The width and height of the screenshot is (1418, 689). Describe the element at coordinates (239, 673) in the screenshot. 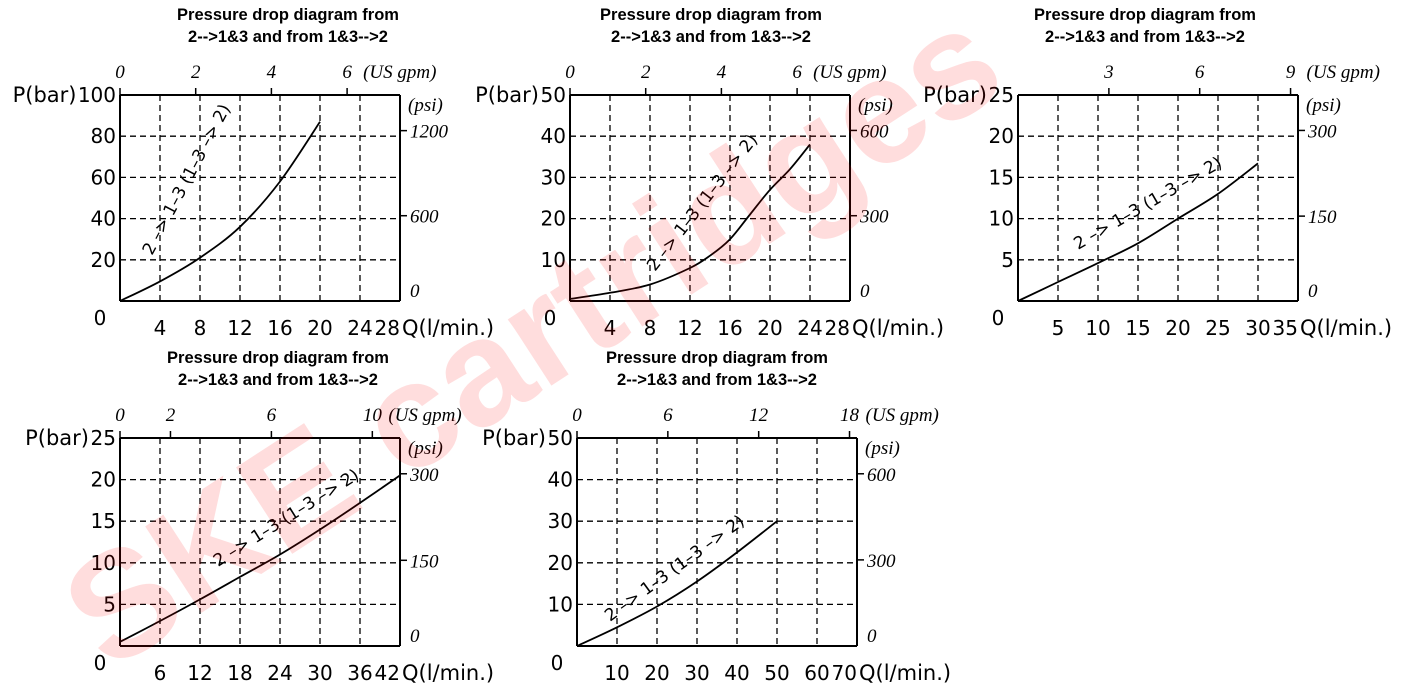

I see `x-tick-label: 18` at that location.